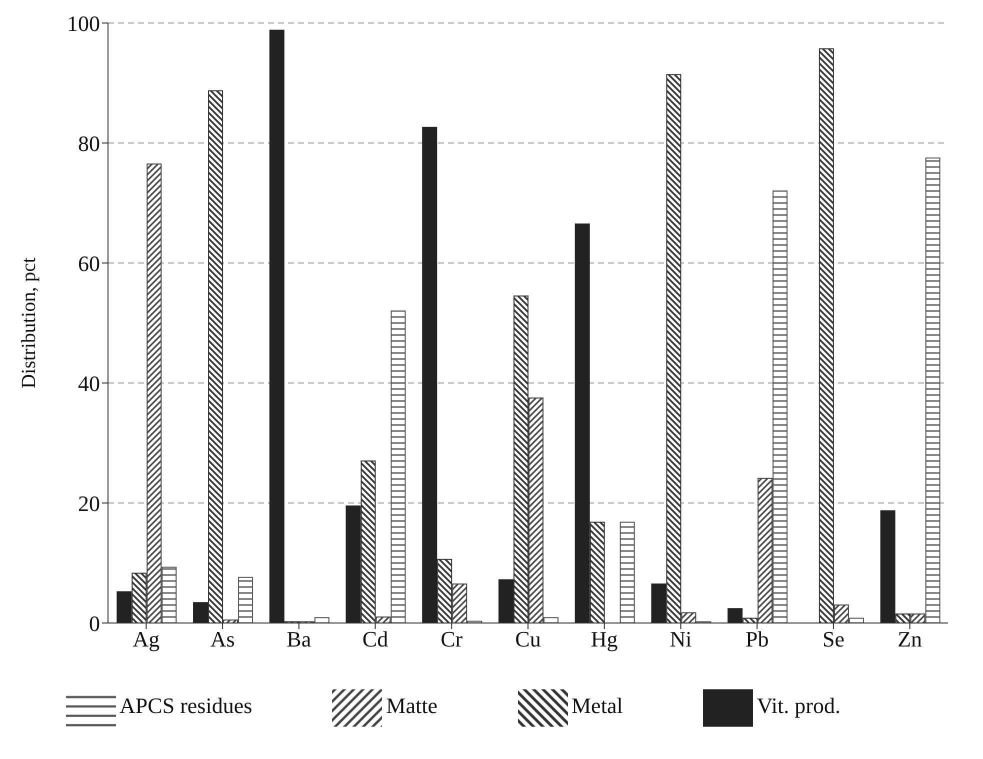 This screenshot has width=983, height=759. Describe the element at coordinates (94, 623) in the screenshot. I see `y-tick-label: 0` at that location.